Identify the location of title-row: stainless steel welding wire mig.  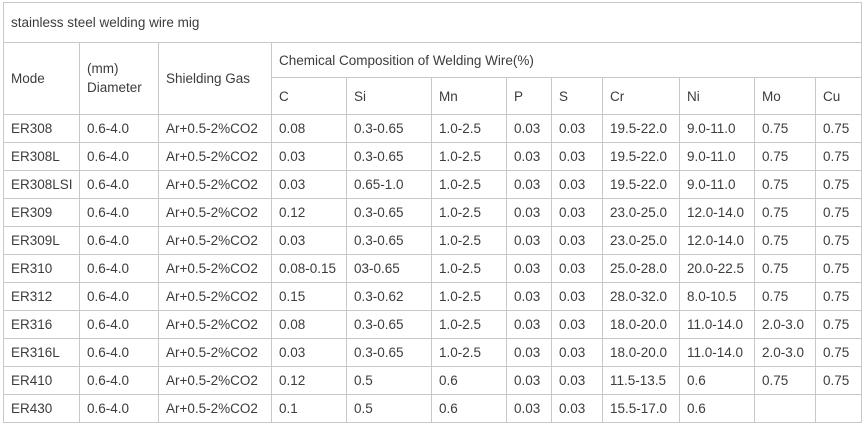
(432, 22).